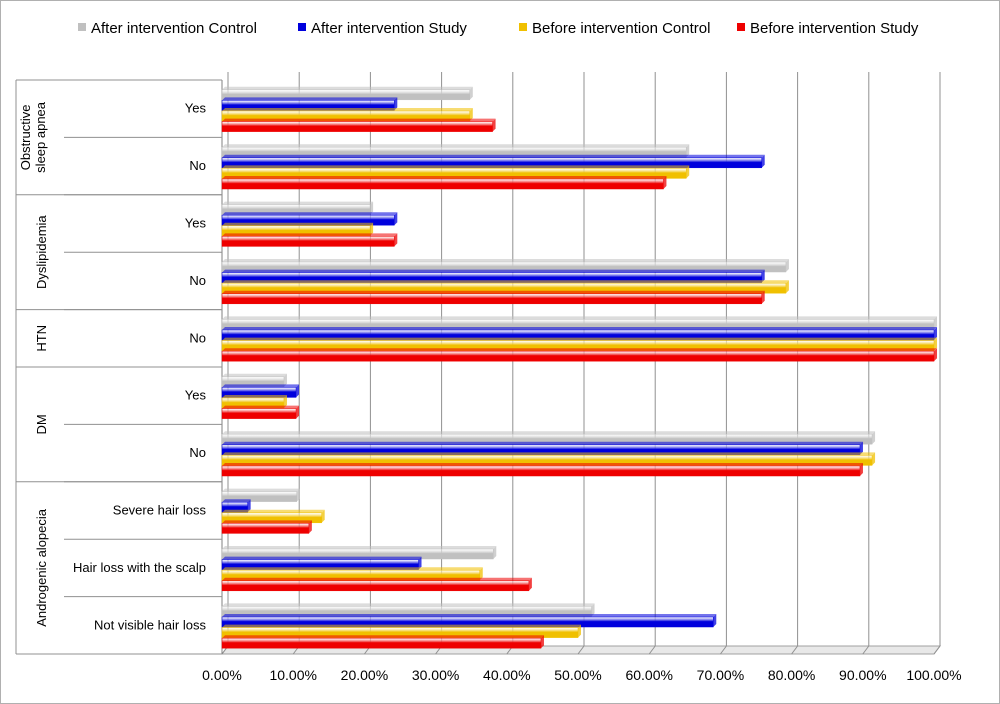 This screenshot has width=1000, height=704. Describe the element at coordinates (41, 424) in the screenshot. I see `group-label: DM` at that location.